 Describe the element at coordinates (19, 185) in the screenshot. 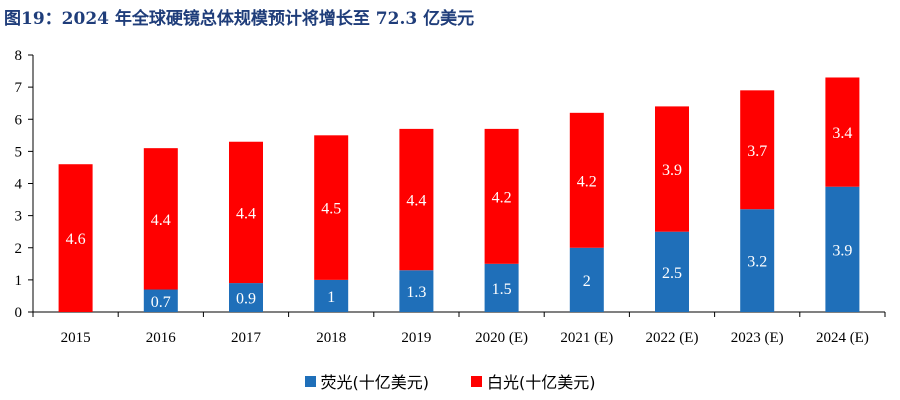

I see `y-tick-label: 4` at that location.